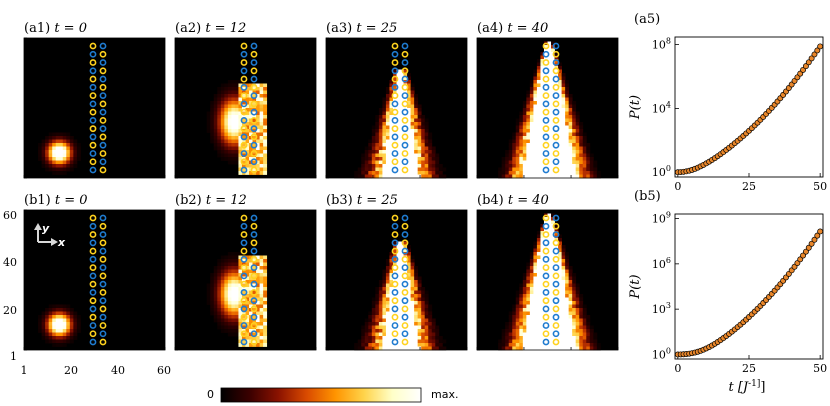  What do you see at coordinates (749, 186) in the screenshot?
I see `x-tick-label: 25` at bounding box center [749, 186].